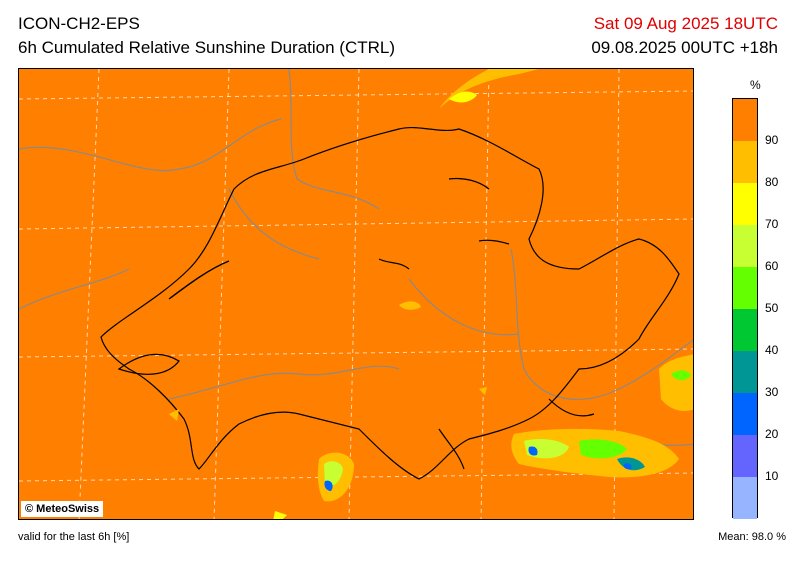 Image resolution: width=800 pixels, height=561 pixels. Describe the element at coordinates (62, 509) in the screenshot. I see `copyright-label: © MeteoSwiss` at that location.